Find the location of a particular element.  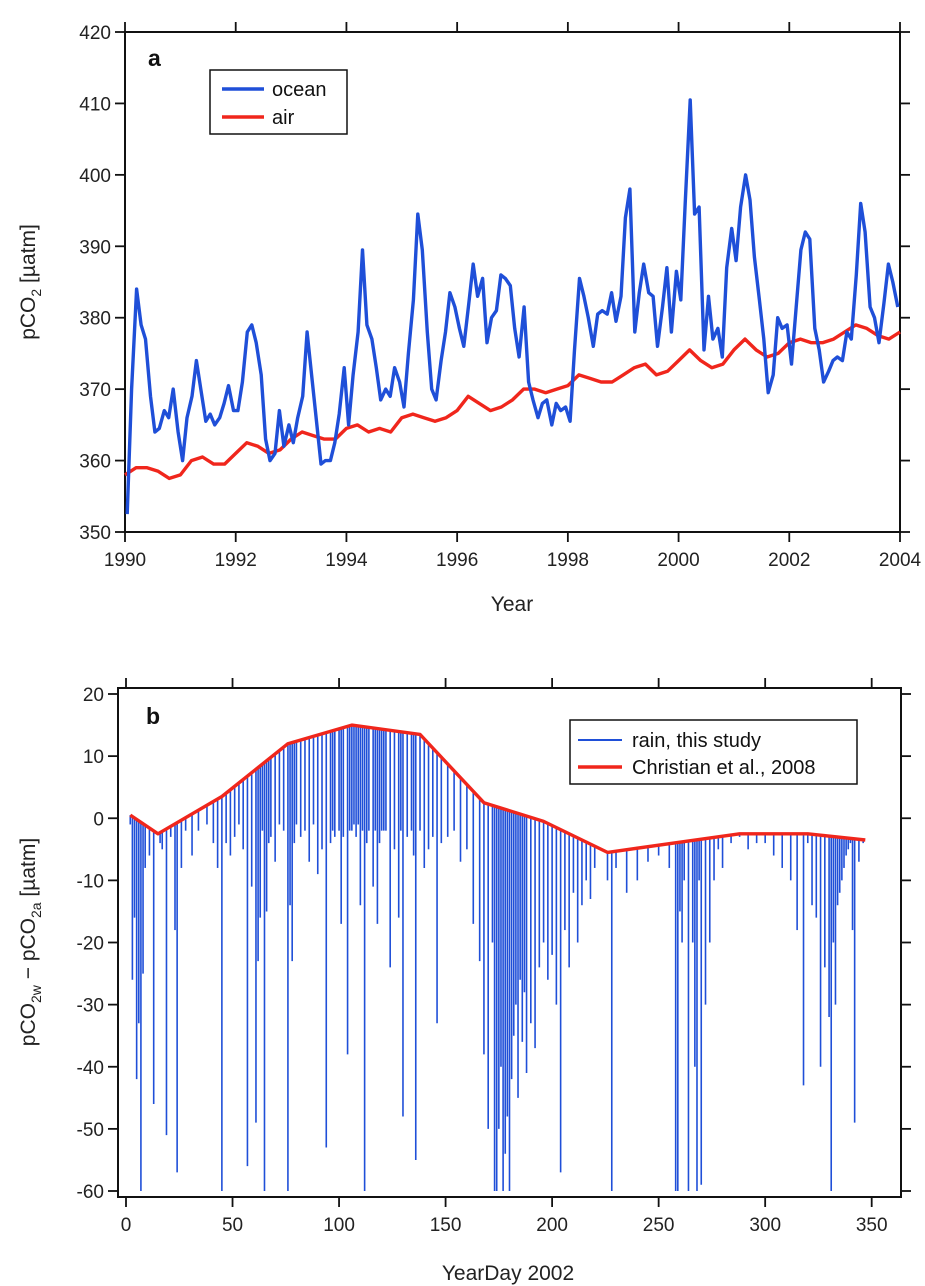

a-y-tick-label: 390 is located at coordinates (95, 247).